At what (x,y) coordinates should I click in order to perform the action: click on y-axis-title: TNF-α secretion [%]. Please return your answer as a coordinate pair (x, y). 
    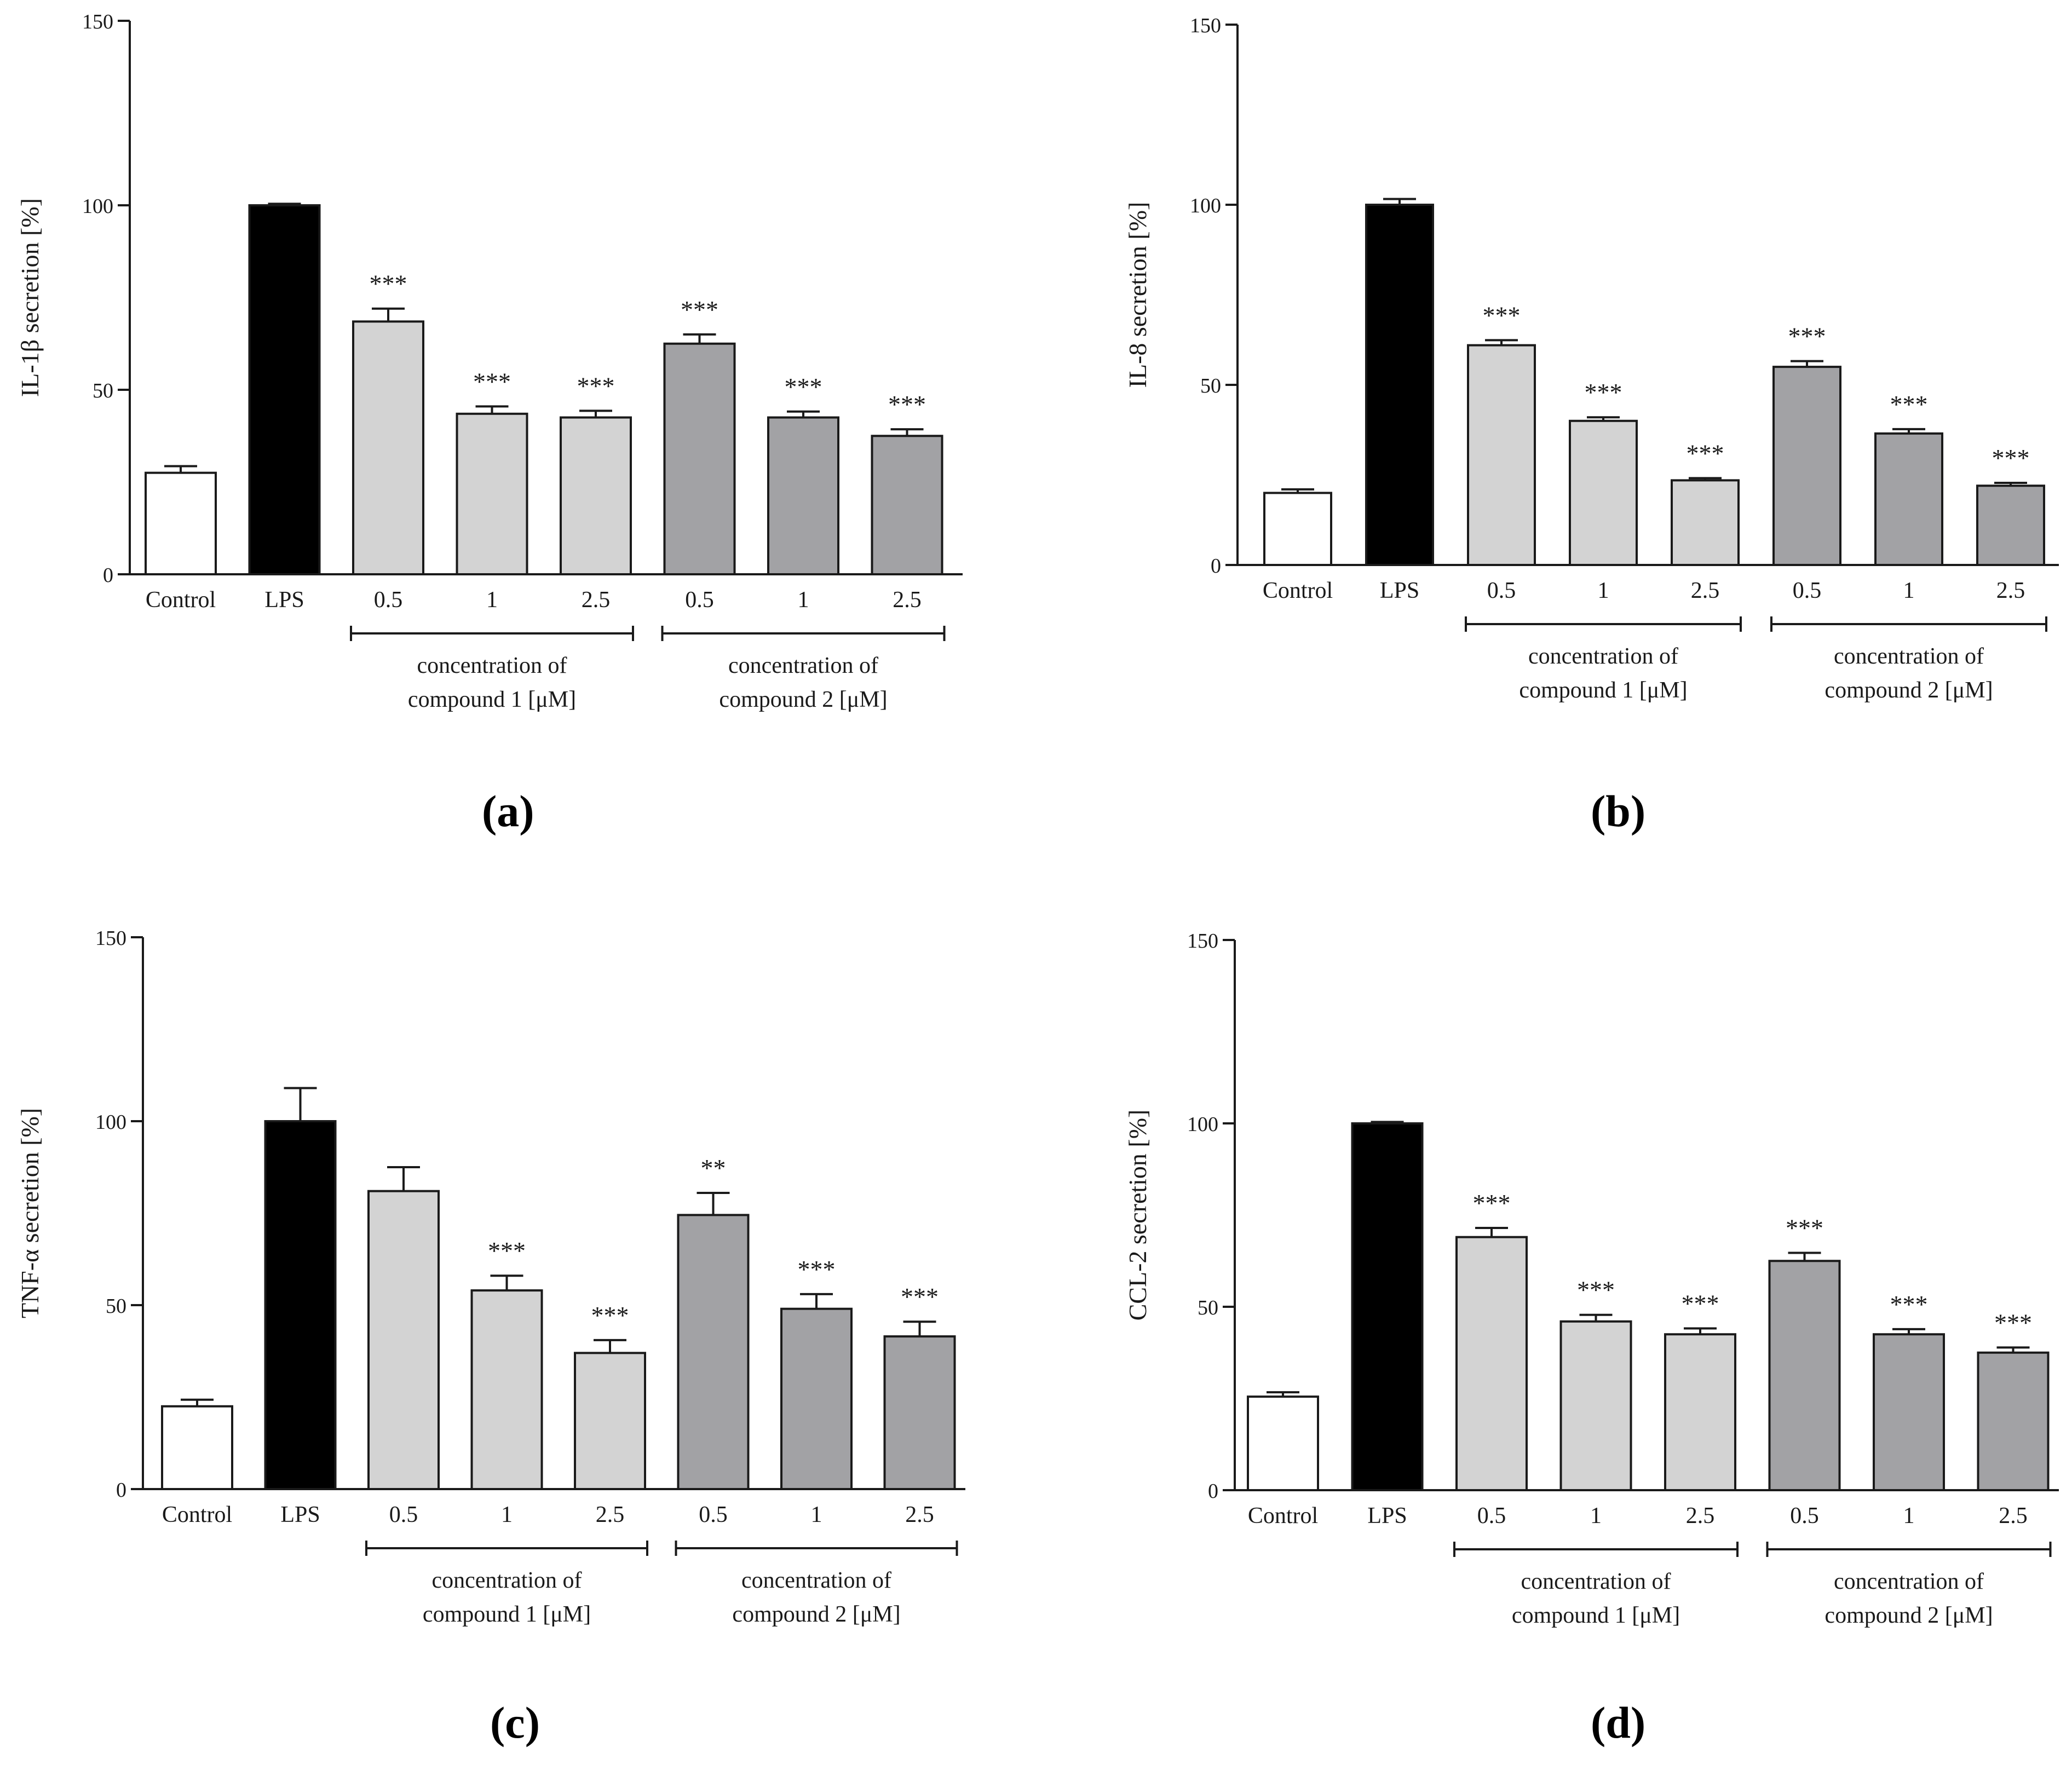
    Looking at the image, I should click on (30, 1213).